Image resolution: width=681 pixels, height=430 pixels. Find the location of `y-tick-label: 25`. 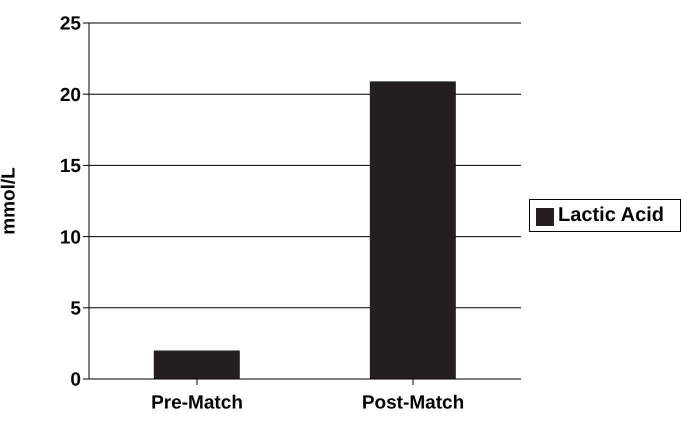

y-tick-label: 25 is located at coordinates (71, 24).